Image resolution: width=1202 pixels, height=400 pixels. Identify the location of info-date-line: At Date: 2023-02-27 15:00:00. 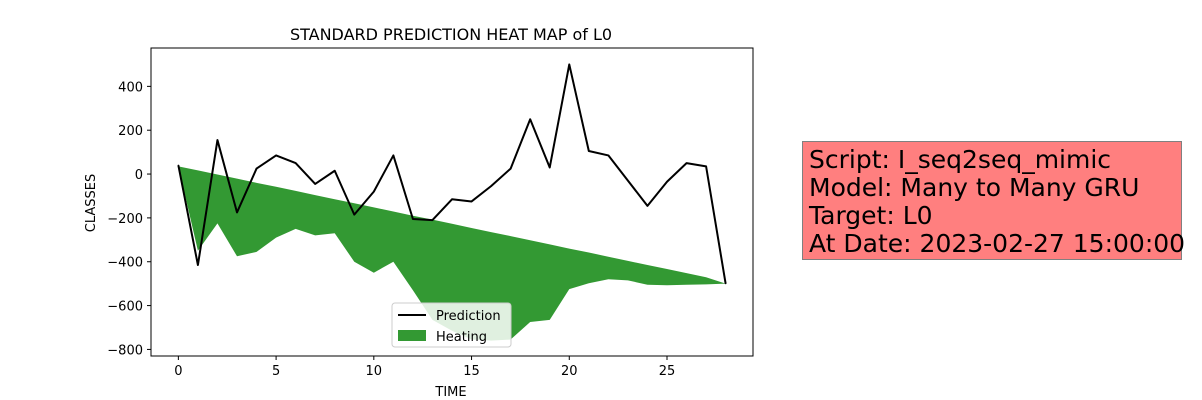
(997, 243).